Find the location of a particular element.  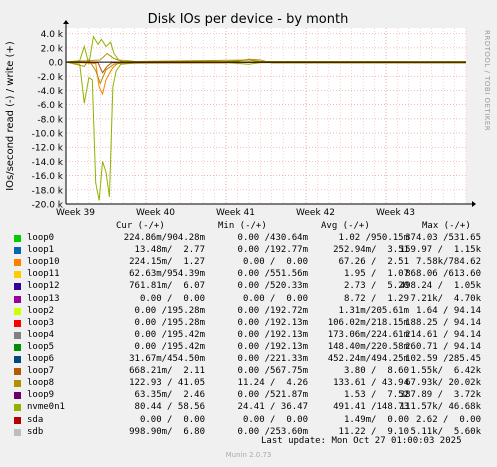

legend-name: loop1 is located at coordinates (41, 250).